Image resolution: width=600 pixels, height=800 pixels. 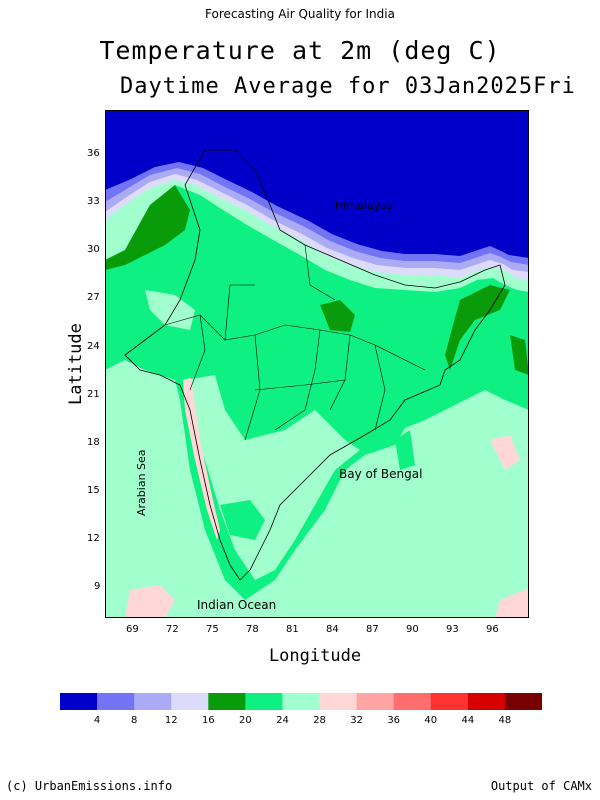 I want to click on x-tick: 90, so click(x=412, y=629).